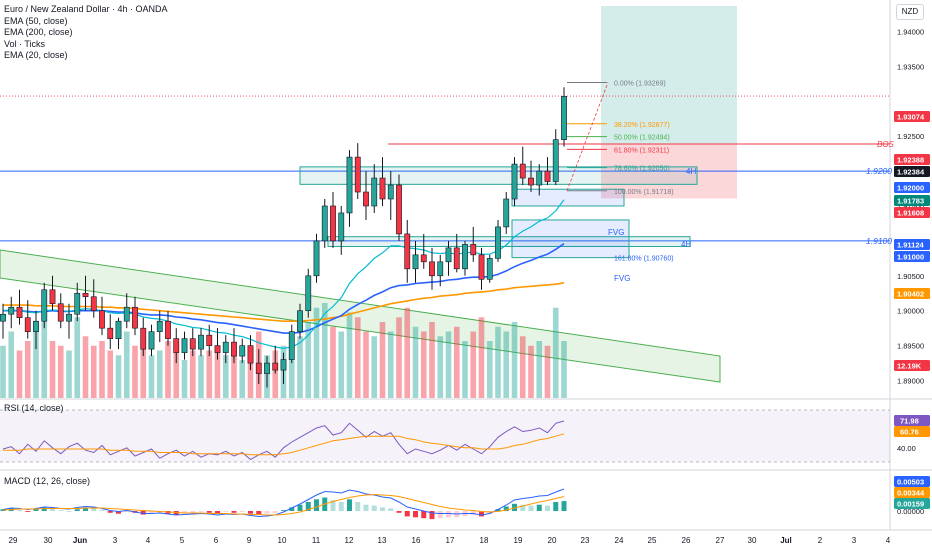 The width and height of the screenshot is (932, 555). Describe the element at coordinates (910, 346) in the screenshot. I see `price-tick-label: 1.89500` at that location.